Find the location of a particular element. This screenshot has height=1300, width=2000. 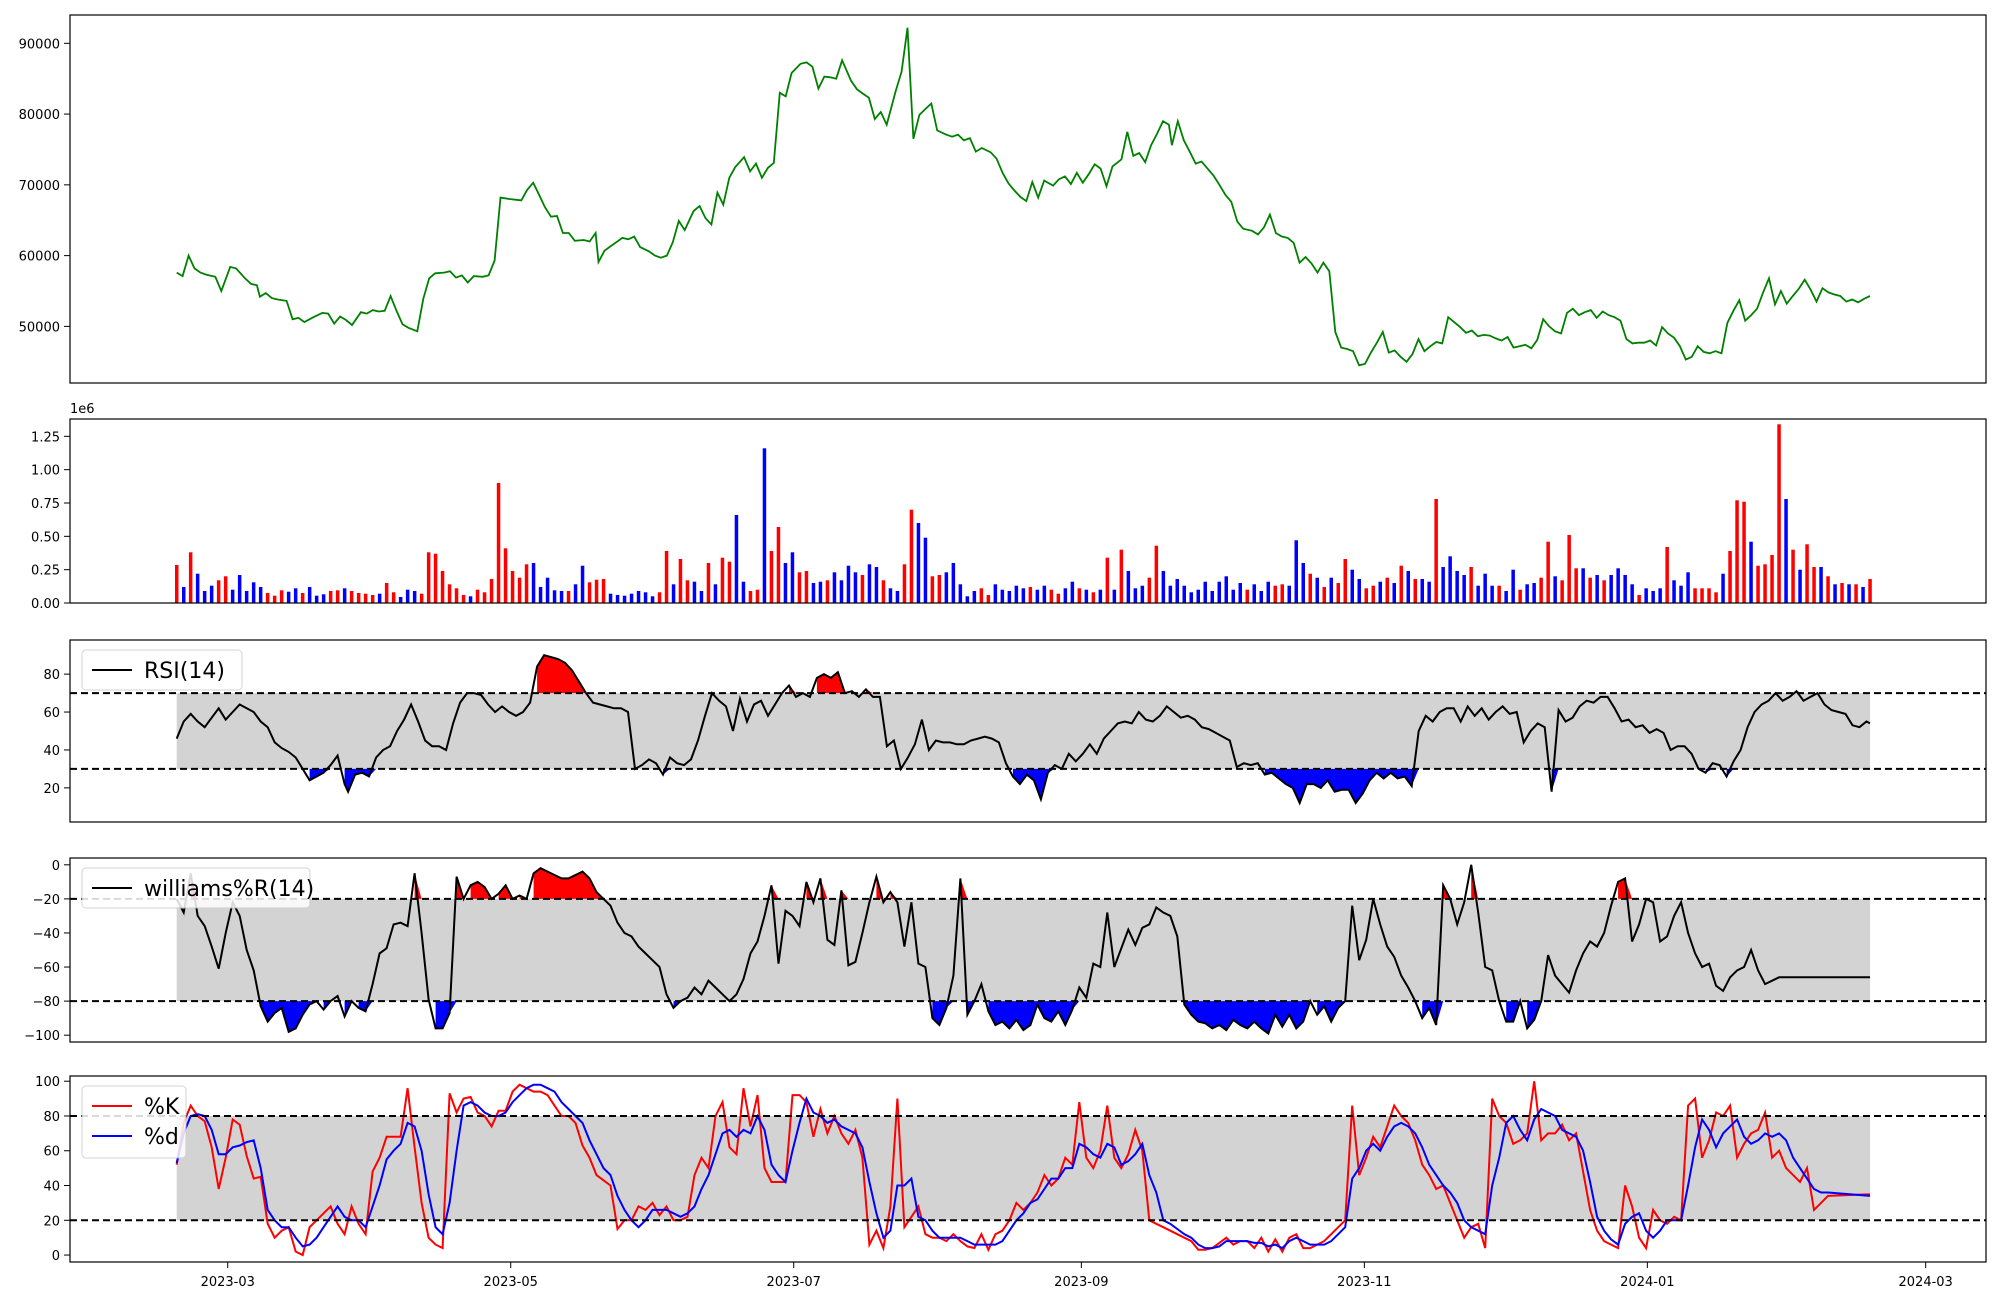

williams-panel-ytick-label: −60 is located at coordinates (46, 968).